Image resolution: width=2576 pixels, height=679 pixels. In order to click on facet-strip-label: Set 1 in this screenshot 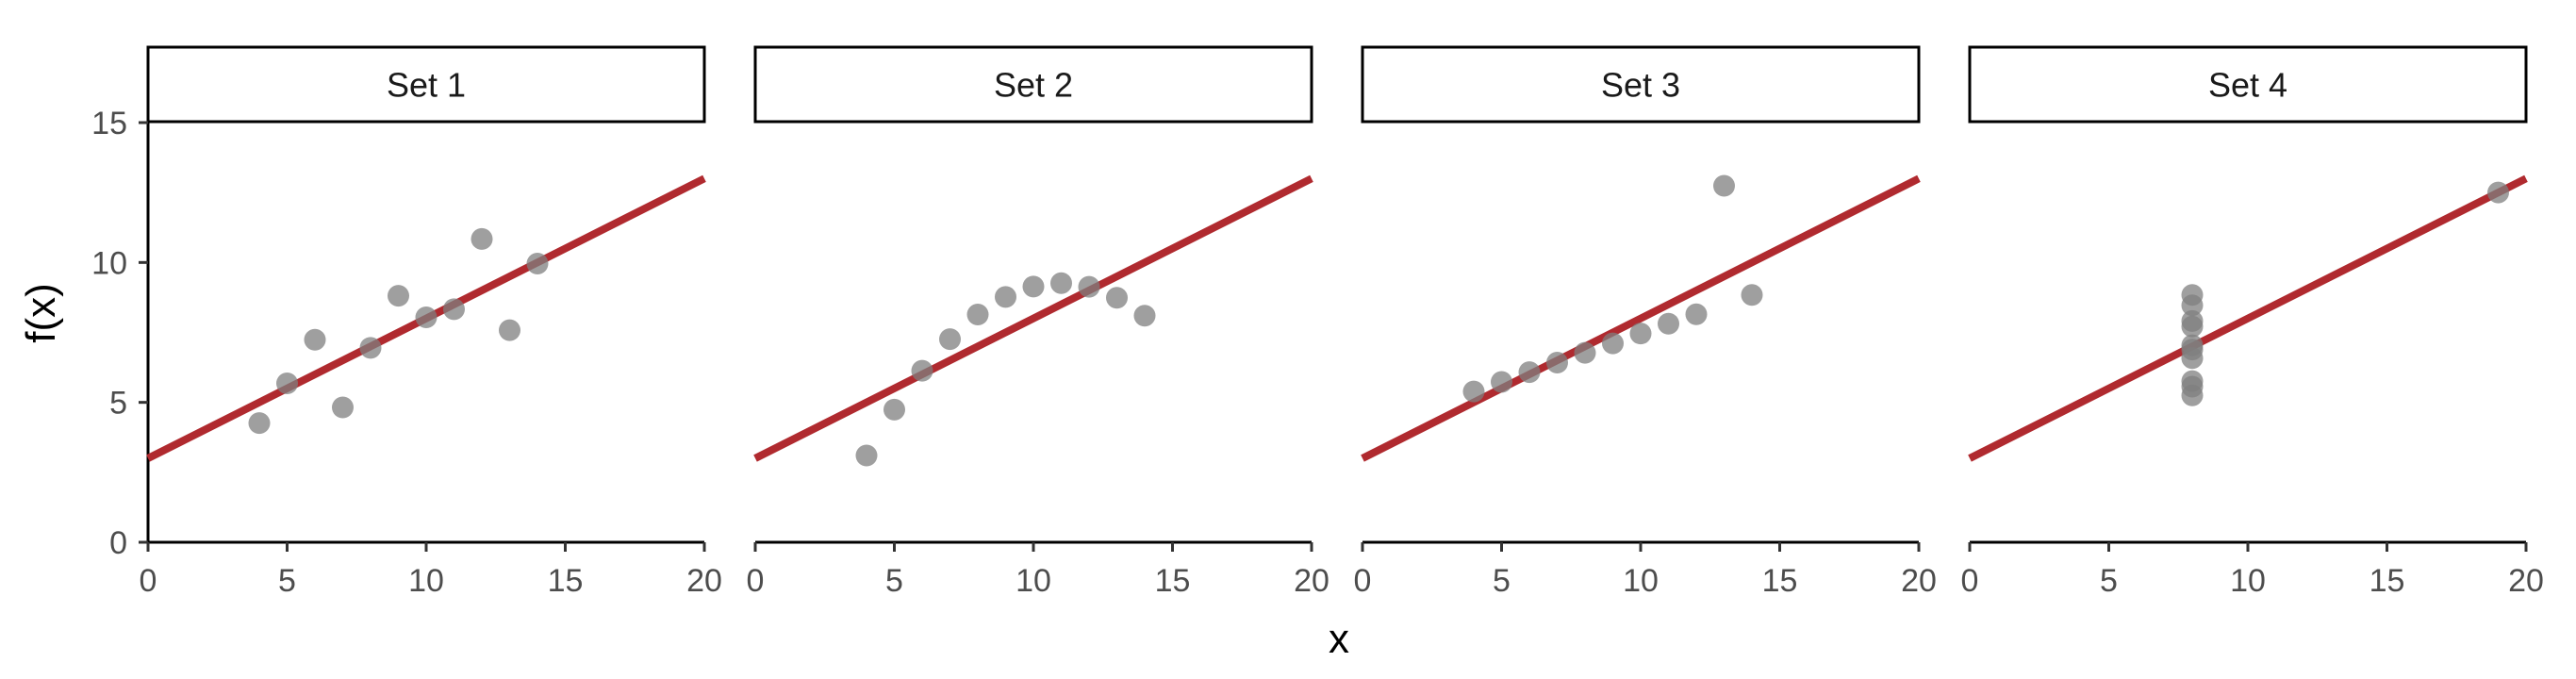, I will do `click(426, 85)`.